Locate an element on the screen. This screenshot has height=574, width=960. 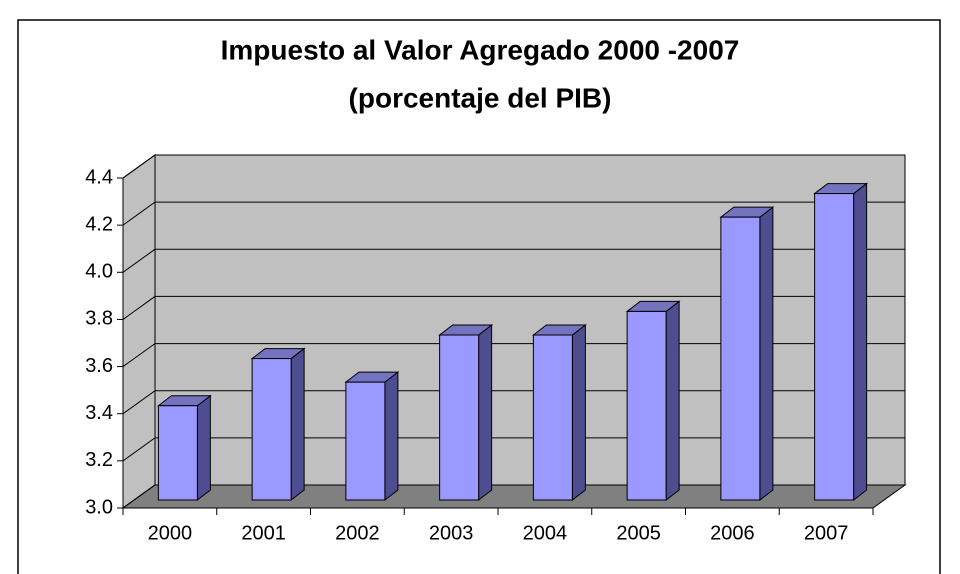
x-tick-label: 2005 is located at coordinates (638, 533).